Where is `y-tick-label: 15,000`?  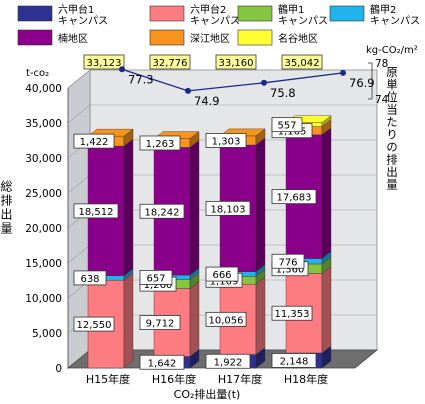
y-tick-label: 15,000 is located at coordinates (43, 264).